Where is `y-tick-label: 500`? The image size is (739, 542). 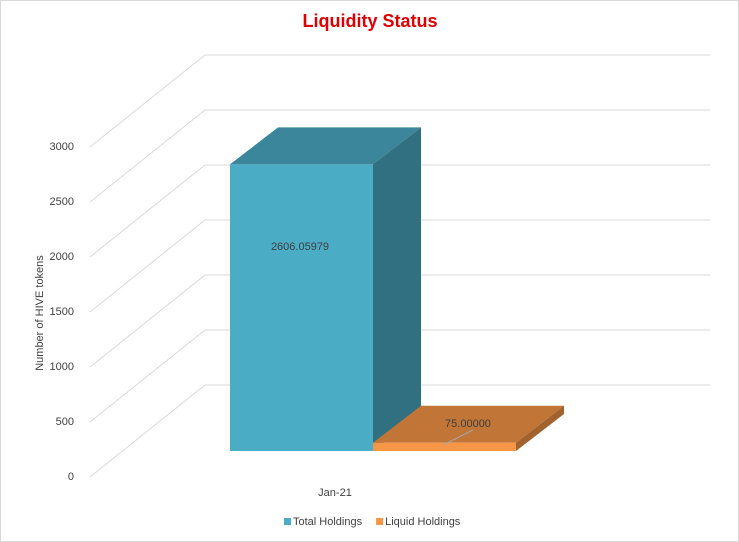 y-tick-label: 500 is located at coordinates (65, 422).